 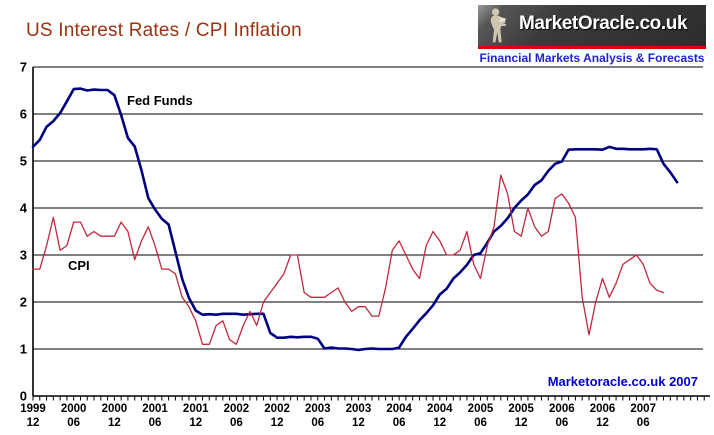 What do you see at coordinates (24, 232) in the screenshot?
I see `y-tick-labels: 0 1 2 3 4 5 6 7` at bounding box center [24, 232].